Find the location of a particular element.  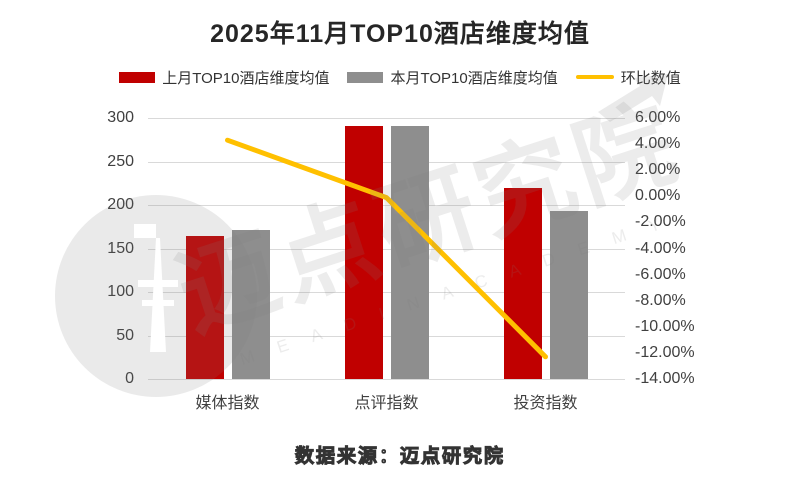

legend-label: 环比数值 is located at coordinates (650, 78).